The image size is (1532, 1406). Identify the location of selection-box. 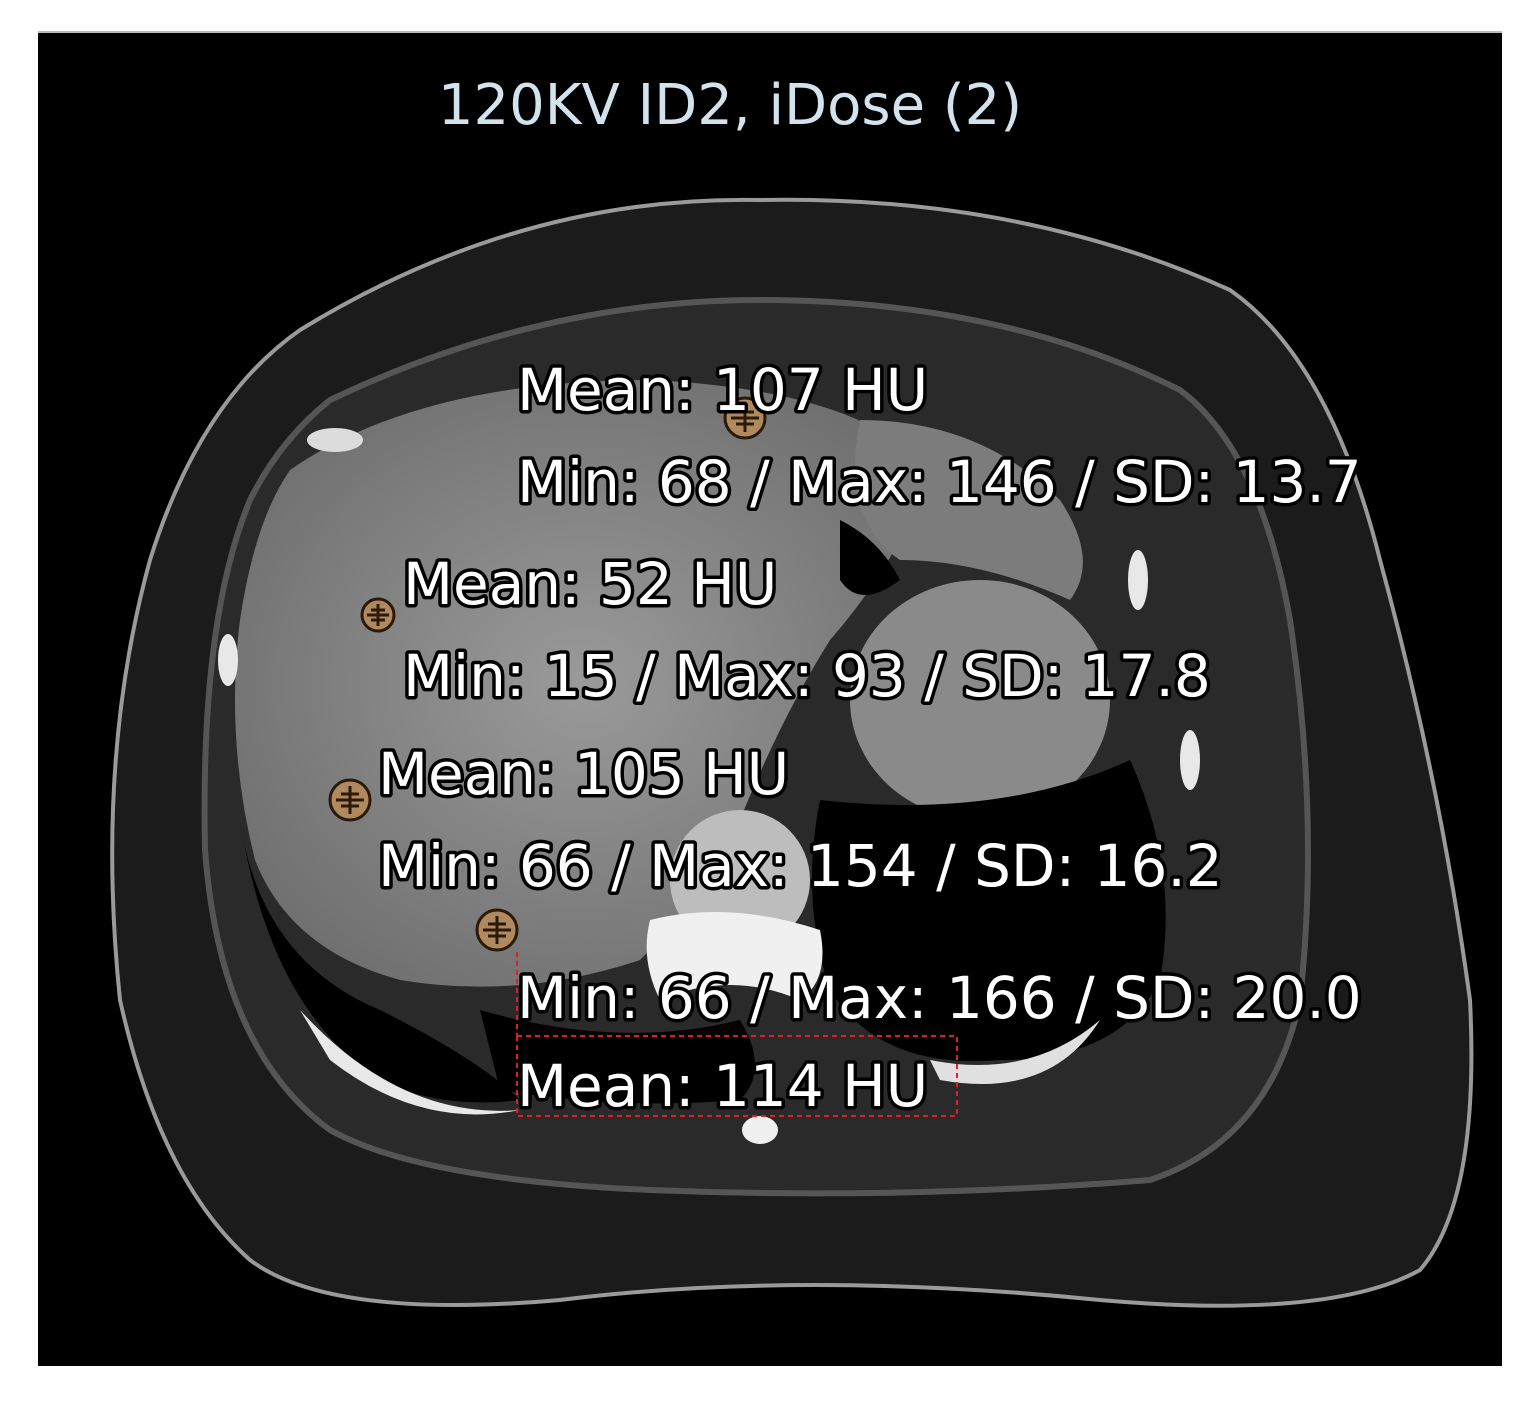
(737, 1076).